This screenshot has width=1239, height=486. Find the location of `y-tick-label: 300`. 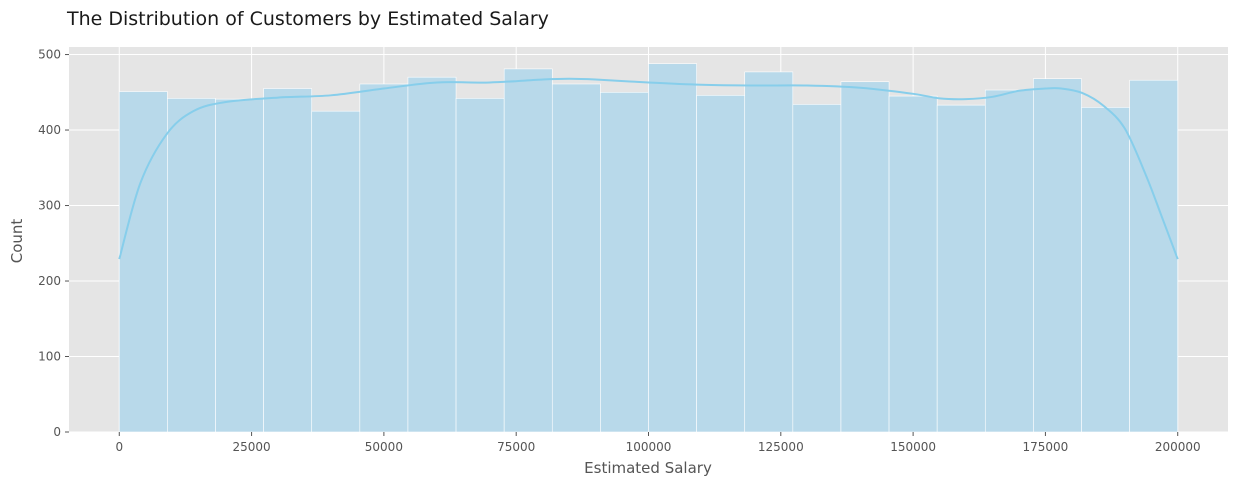

y-tick-label: 300 is located at coordinates (49, 206).